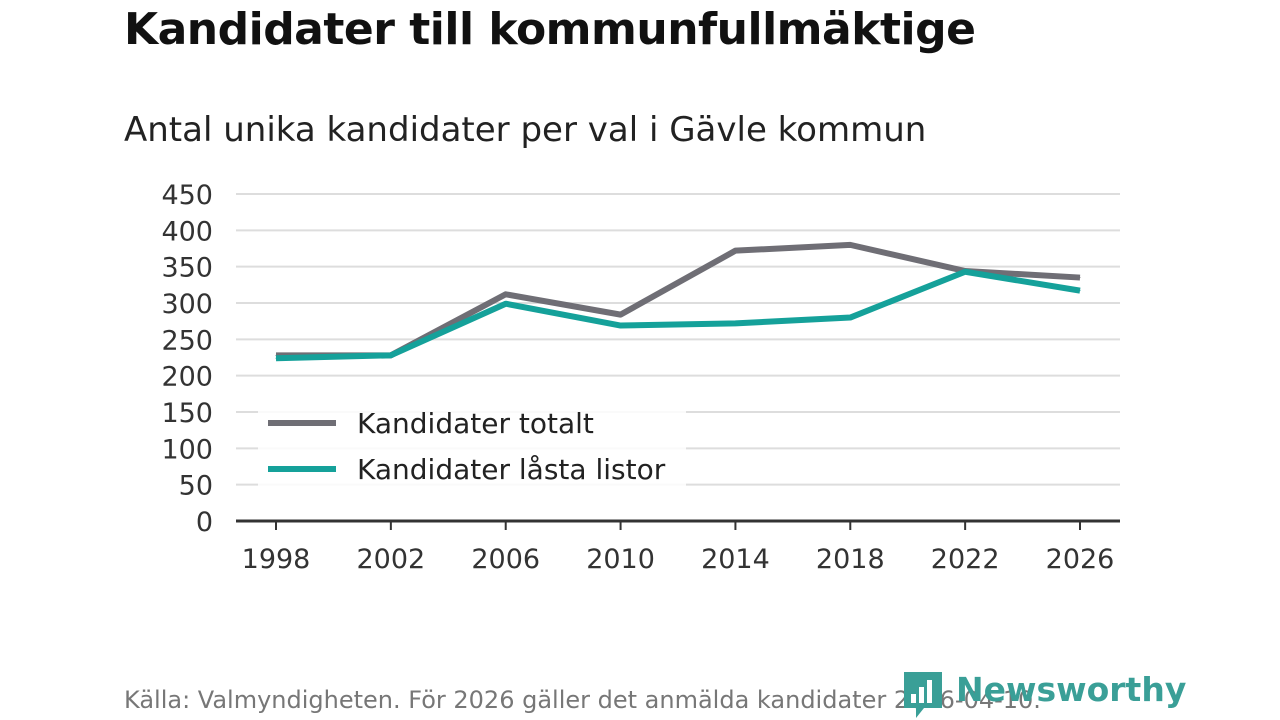 The image size is (1280, 720). What do you see at coordinates (678, 548) in the screenshot?
I see `x-axis-ticks: 1998 2002 2006 2010 2014 2018 2022 2026` at bounding box center [678, 548].